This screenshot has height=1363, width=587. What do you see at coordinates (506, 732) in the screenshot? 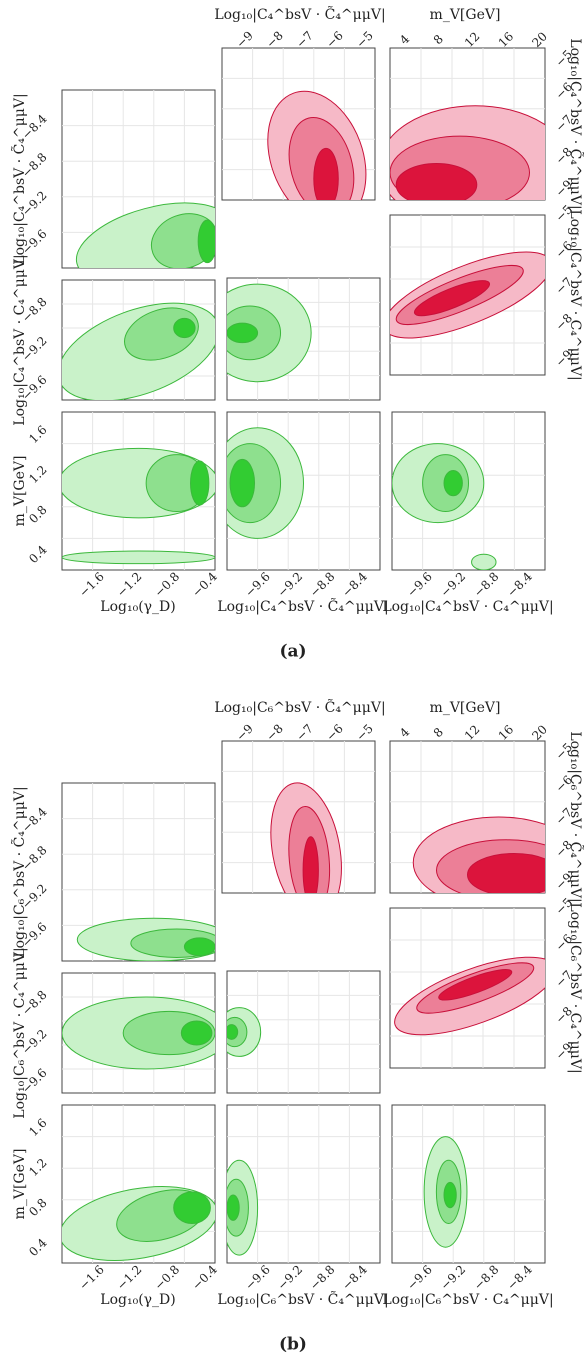
I see `tick-label: 16` at bounding box center [506, 732].